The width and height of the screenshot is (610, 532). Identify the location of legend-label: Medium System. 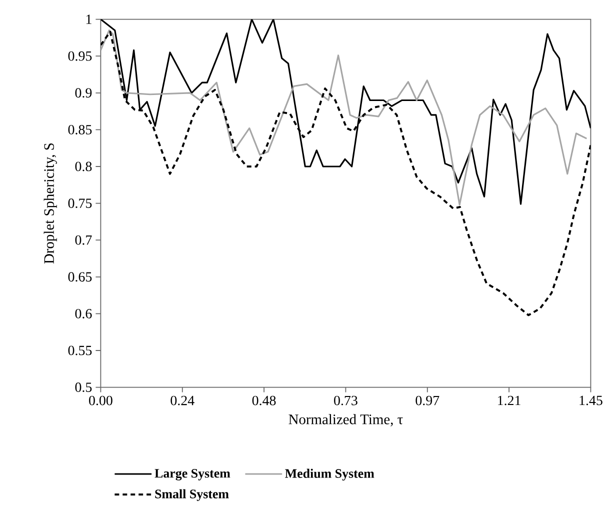
(329, 474).